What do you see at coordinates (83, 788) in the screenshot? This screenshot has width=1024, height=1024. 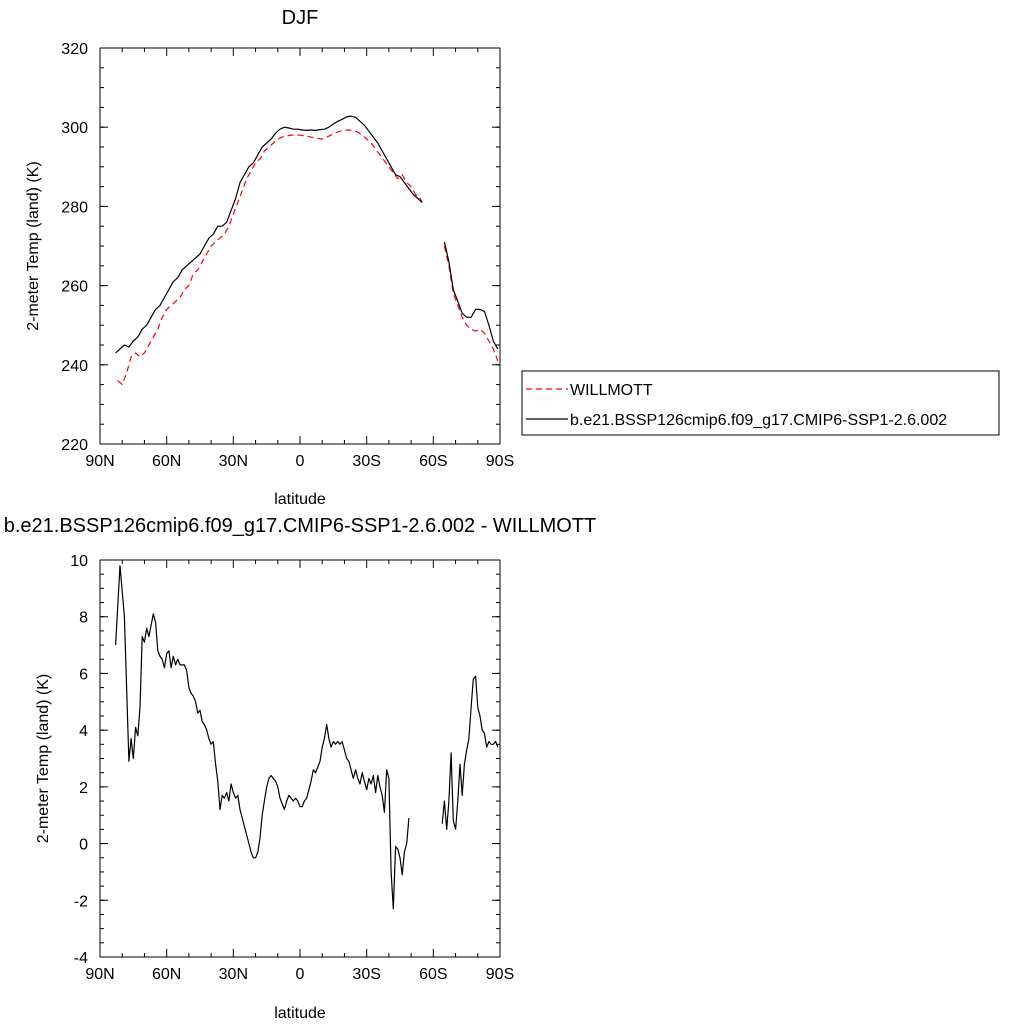 I see `y-tick-label: 2` at bounding box center [83, 788].